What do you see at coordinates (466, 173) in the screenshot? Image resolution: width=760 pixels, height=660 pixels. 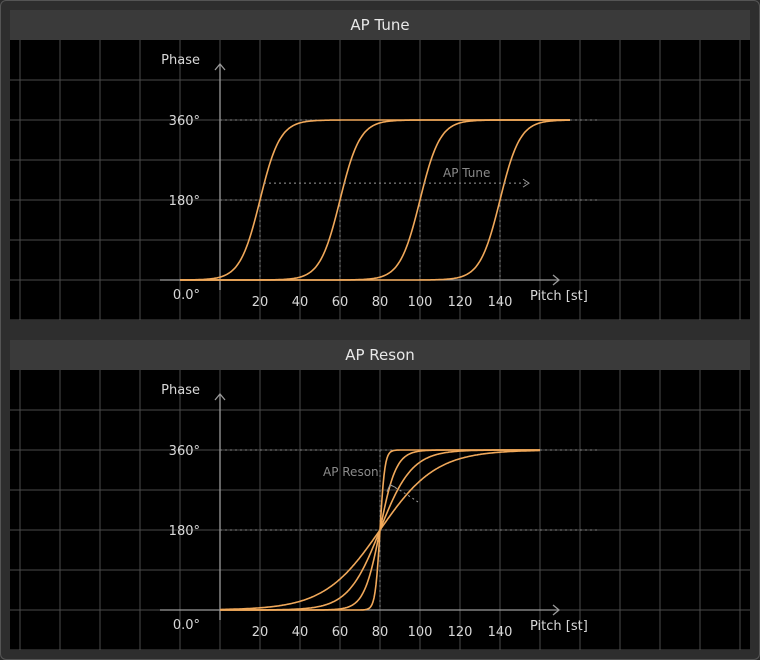 I see `tune-annotation-label: AP Tune` at bounding box center [466, 173].